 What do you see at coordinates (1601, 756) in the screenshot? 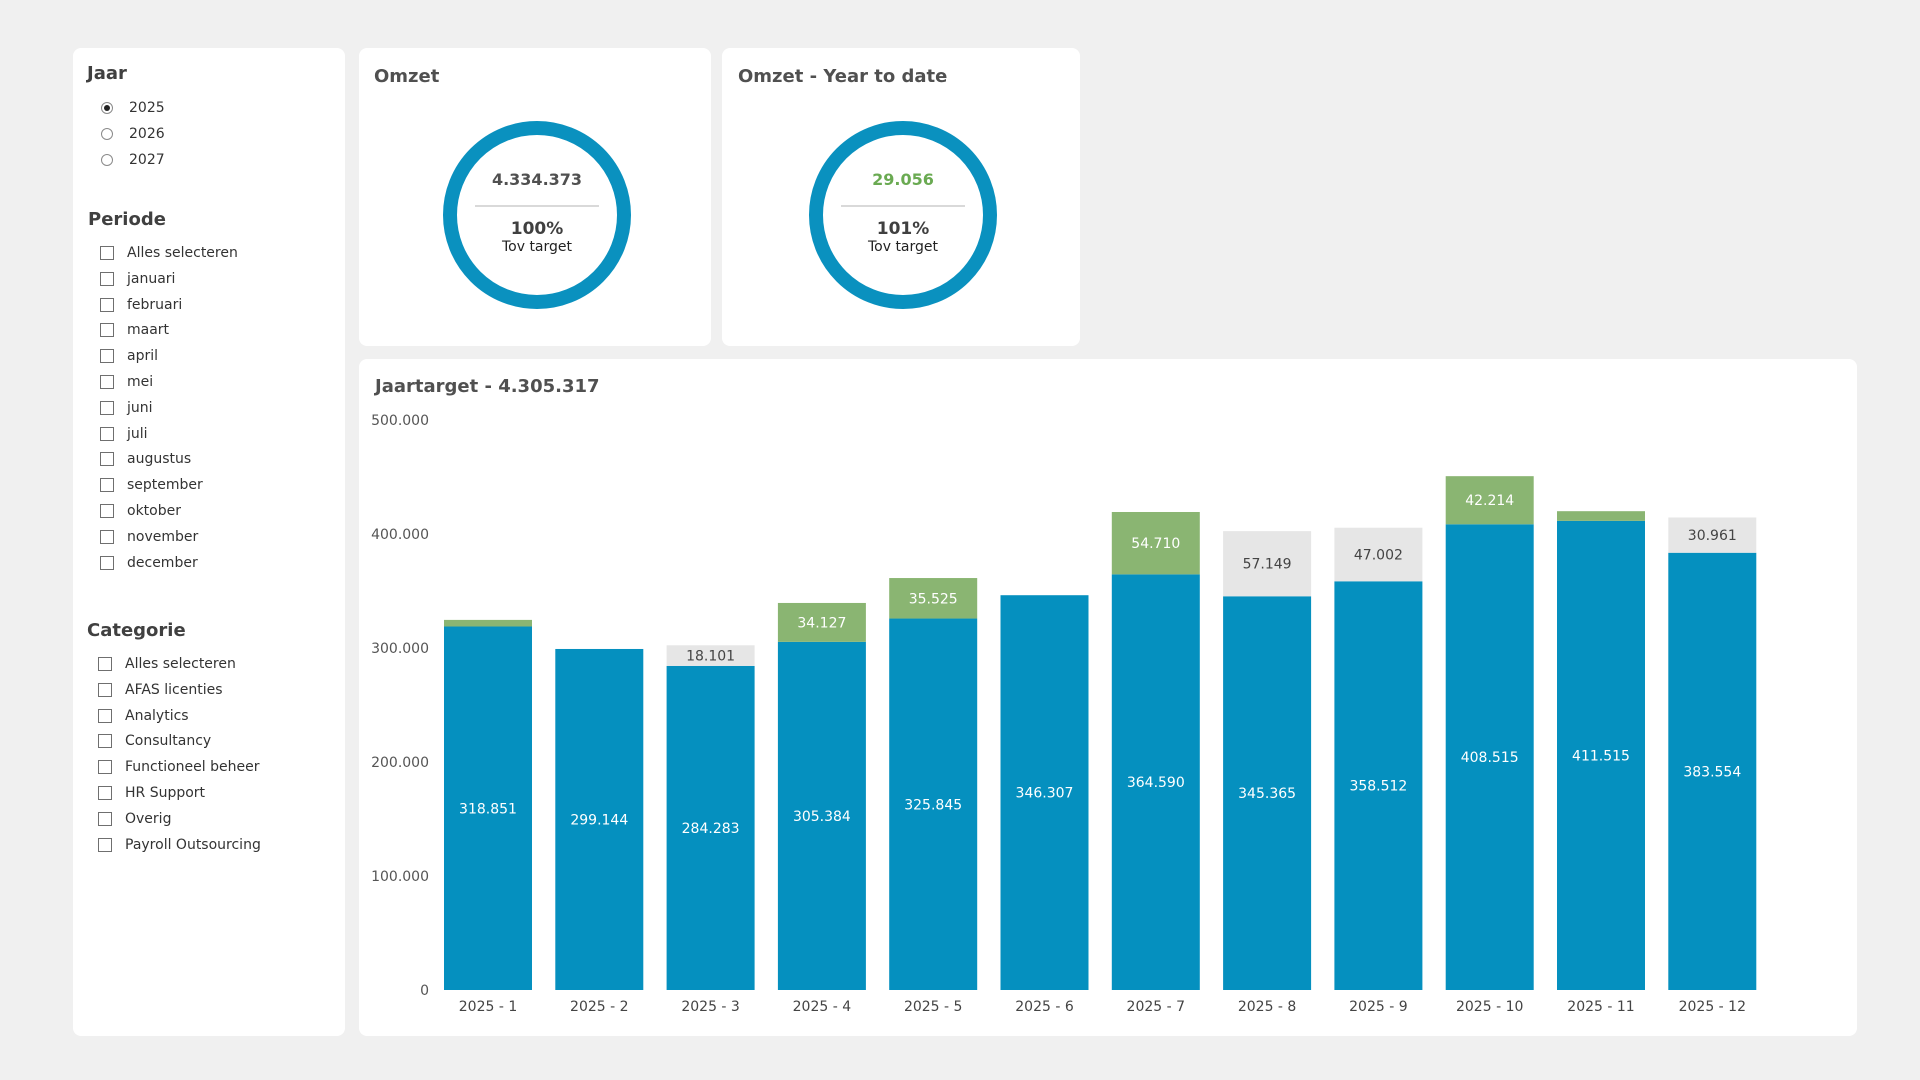
I see `data-label: 411.515` at bounding box center [1601, 756].